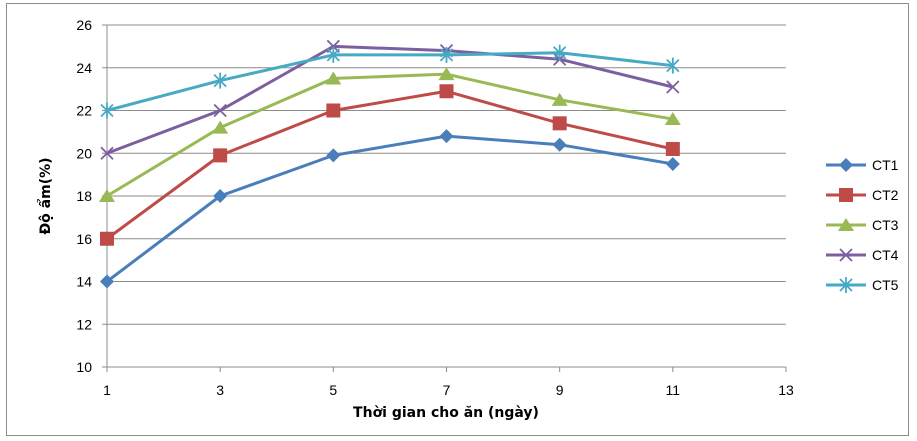  I want to click on legend-label-ct1: CT1, so click(885, 165).